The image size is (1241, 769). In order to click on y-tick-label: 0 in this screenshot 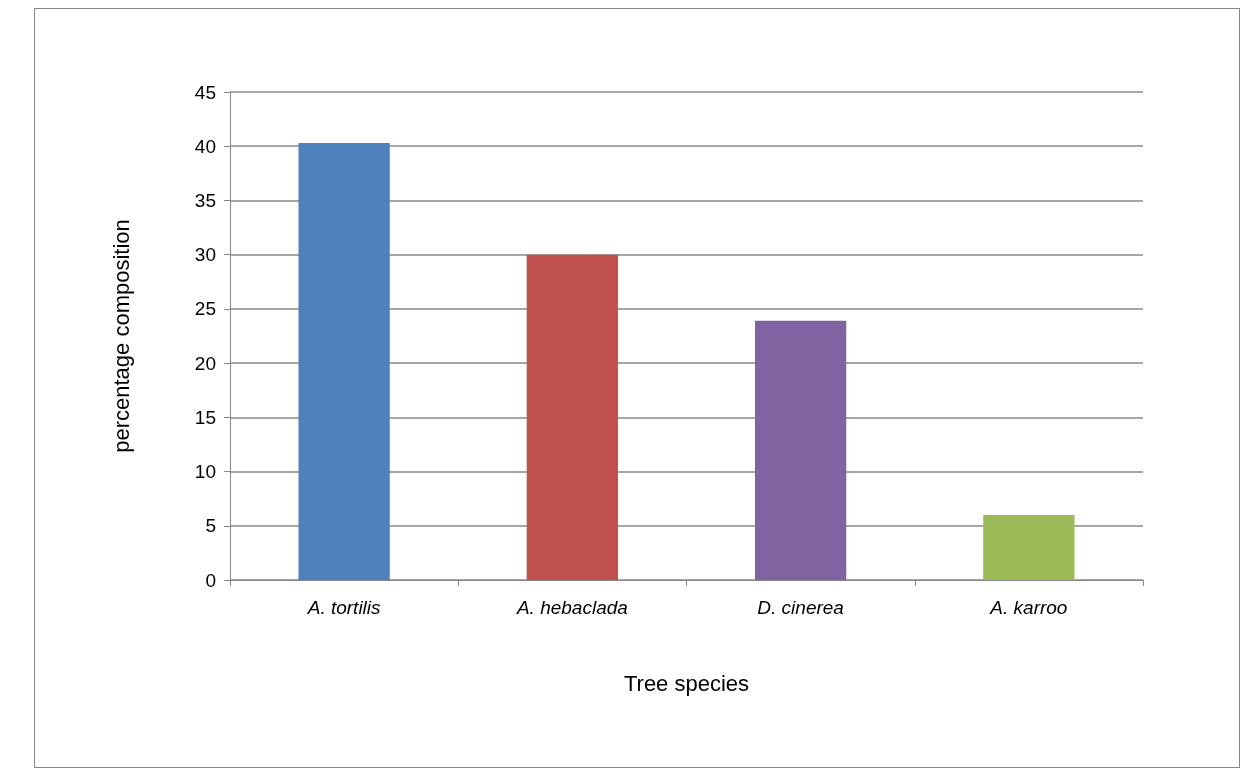, I will do `click(210, 580)`.